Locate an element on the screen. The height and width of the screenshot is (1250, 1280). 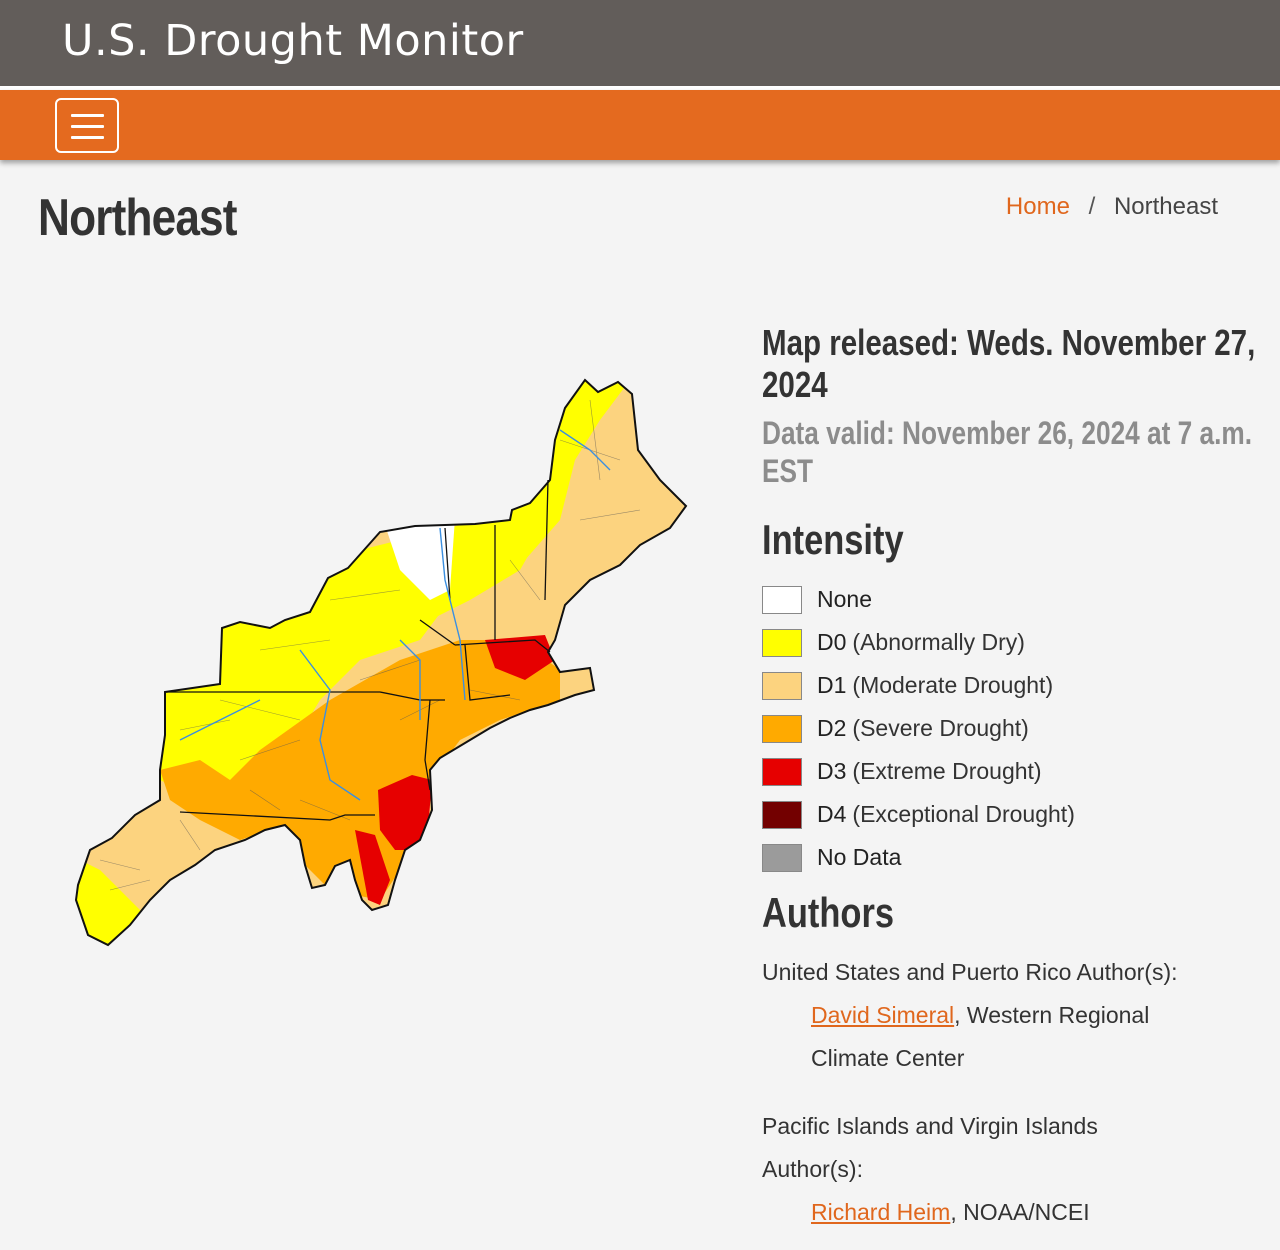
legend-desc: (Exceptional Drought) is located at coordinates (963, 814).